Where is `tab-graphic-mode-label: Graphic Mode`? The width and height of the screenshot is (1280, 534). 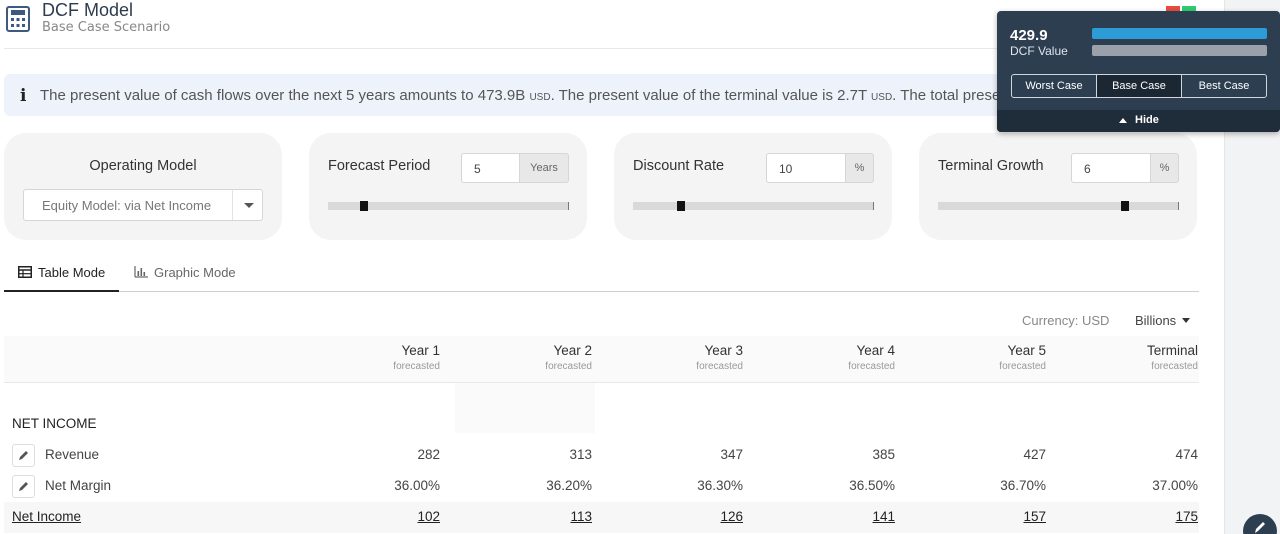 tab-graphic-mode-label: Graphic Mode is located at coordinates (195, 272).